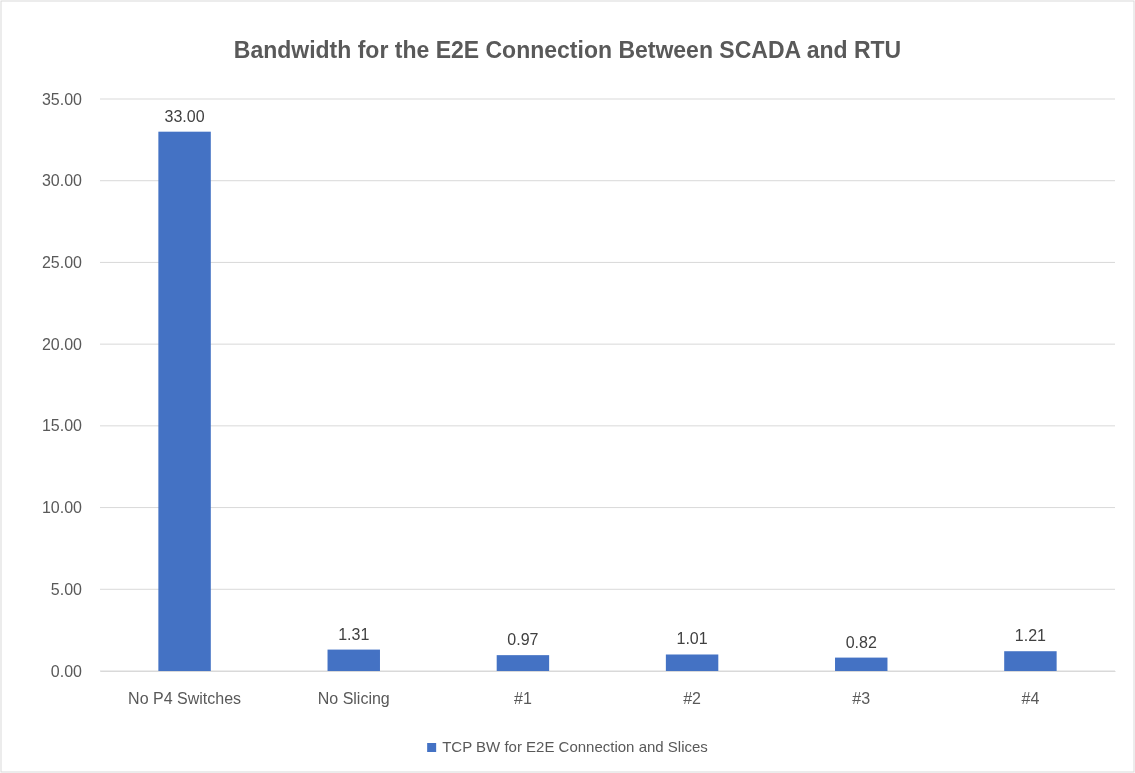  What do you see at coordinates (861, 699) in the screenshot?
I see `x-tick-label: #3` at bounding box center [861, 699].